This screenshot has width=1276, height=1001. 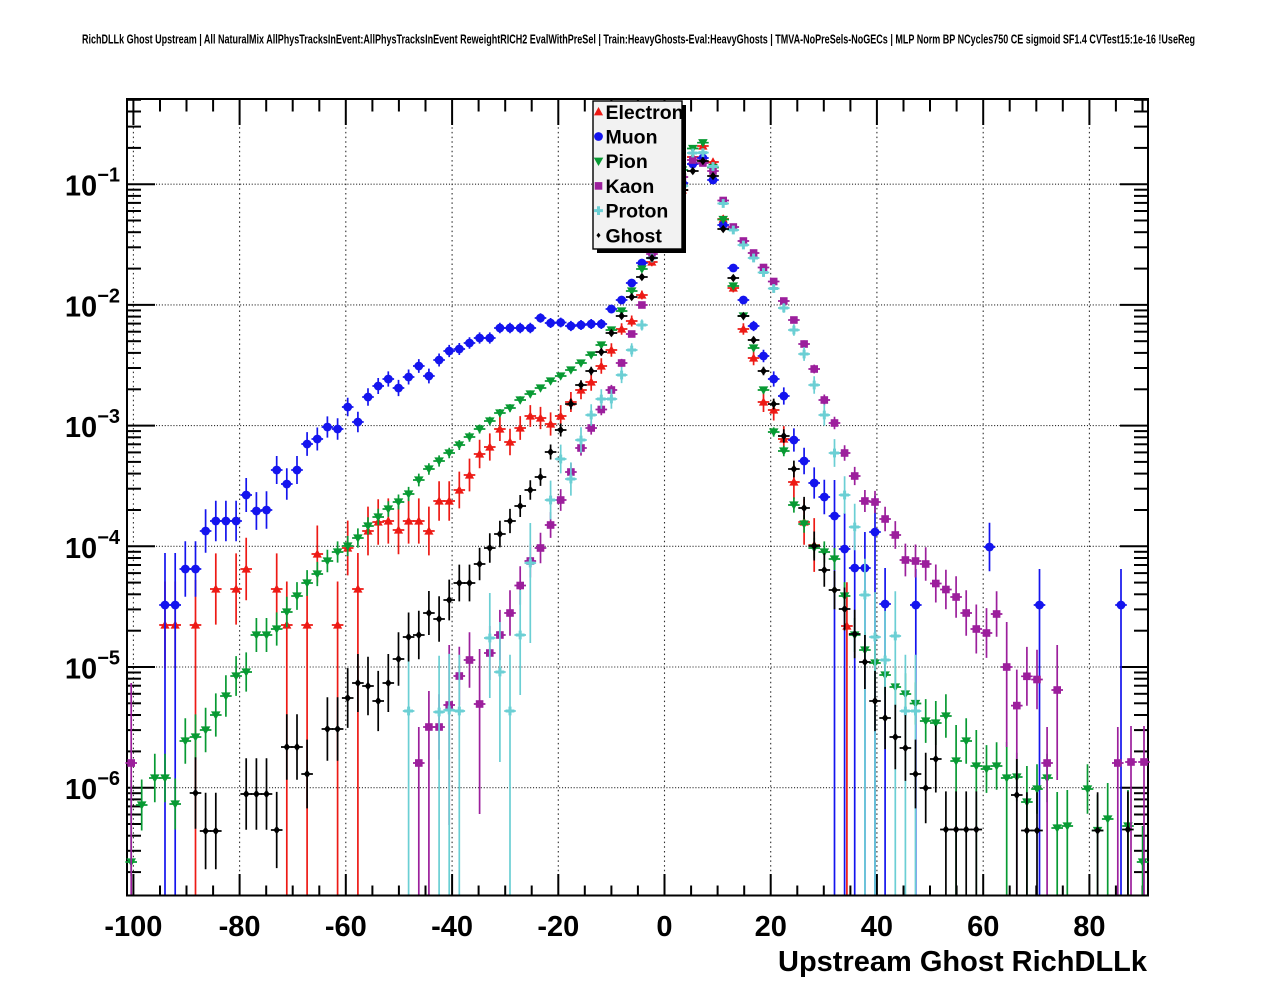 What do you see at coordinates (963, 962) in the screenshot?
I see `svg-text: Upstream Ghost RichDLLk` at bounding box center [963, 962].